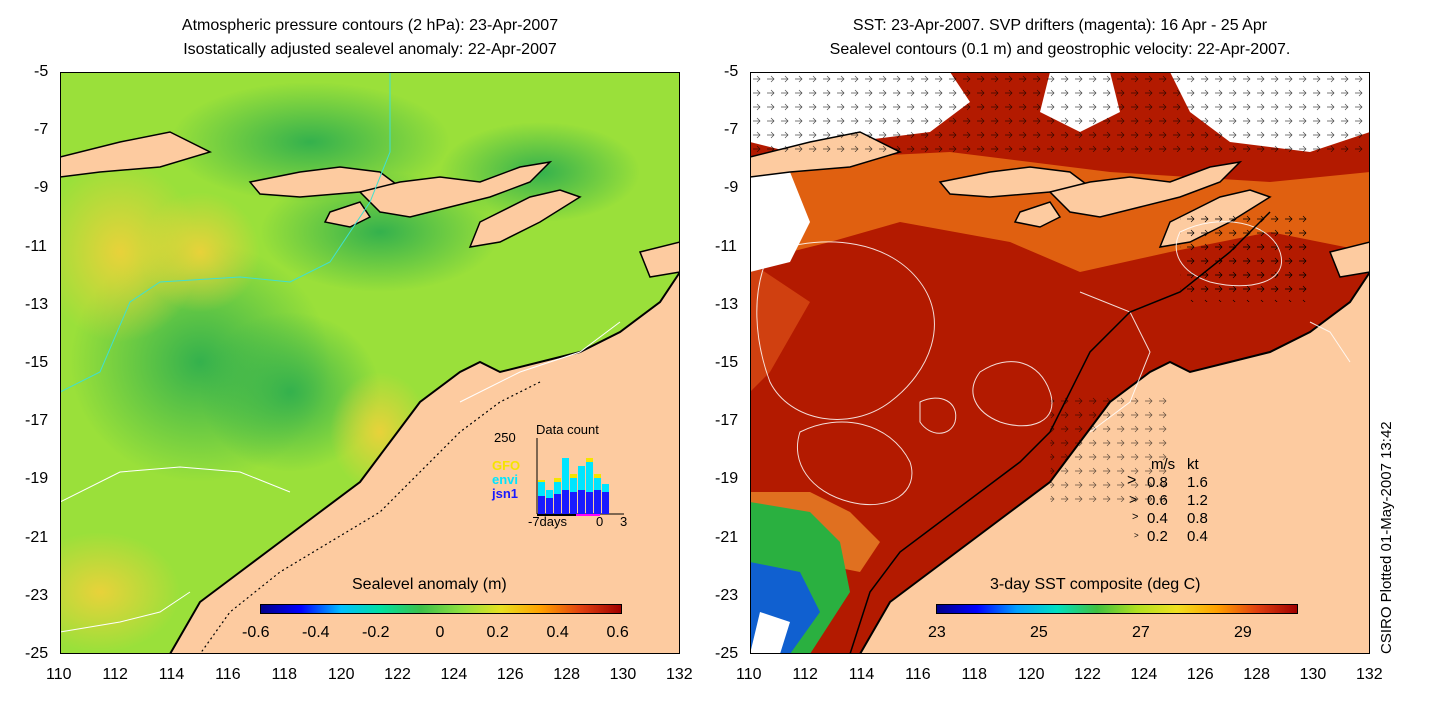 The height and width of the screenshot is (720, 1440). I want to click on left-y-tick-label: -5, so click(41, 71).